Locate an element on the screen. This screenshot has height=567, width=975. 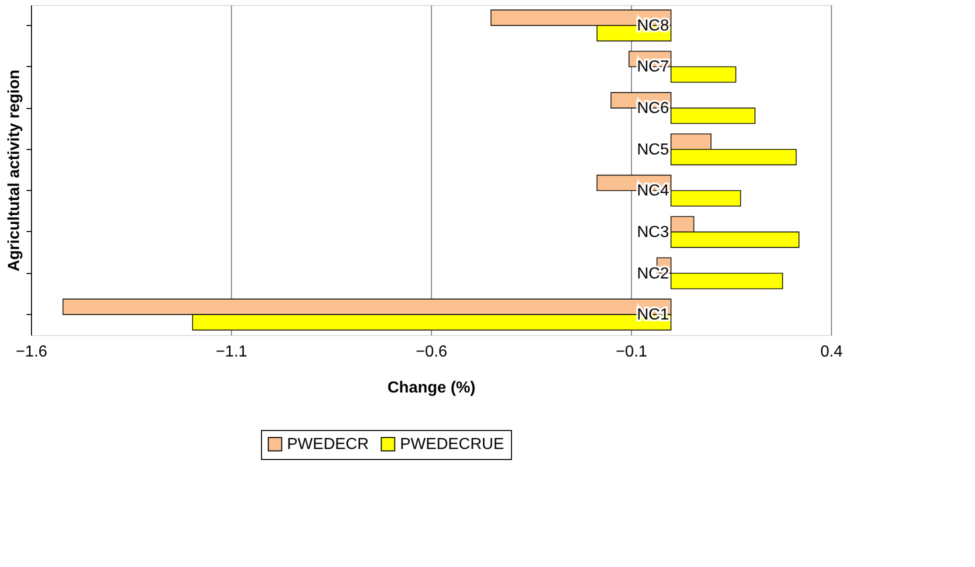
y-tick-label: NC2 is located at coordinates (653, 273).